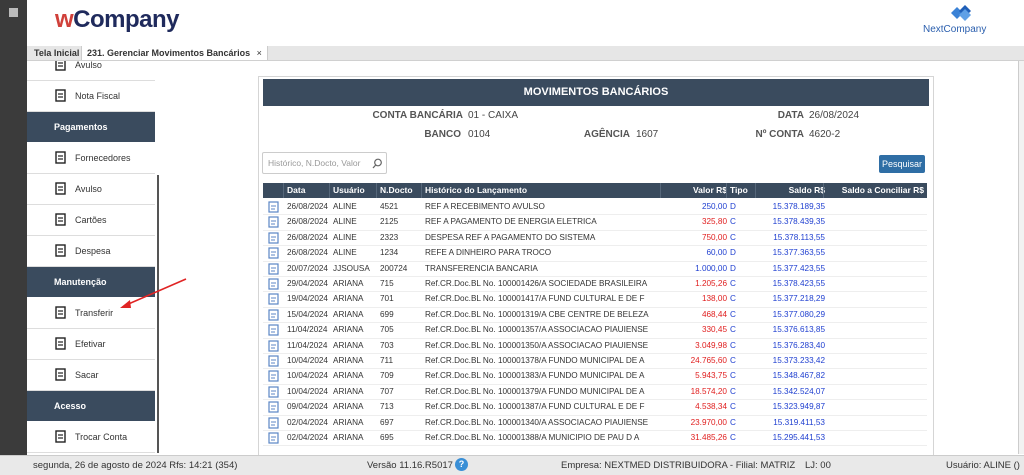  I want to click on table-cell: REFE A DINHEIRO PARA TROCO, so click(488, 253).